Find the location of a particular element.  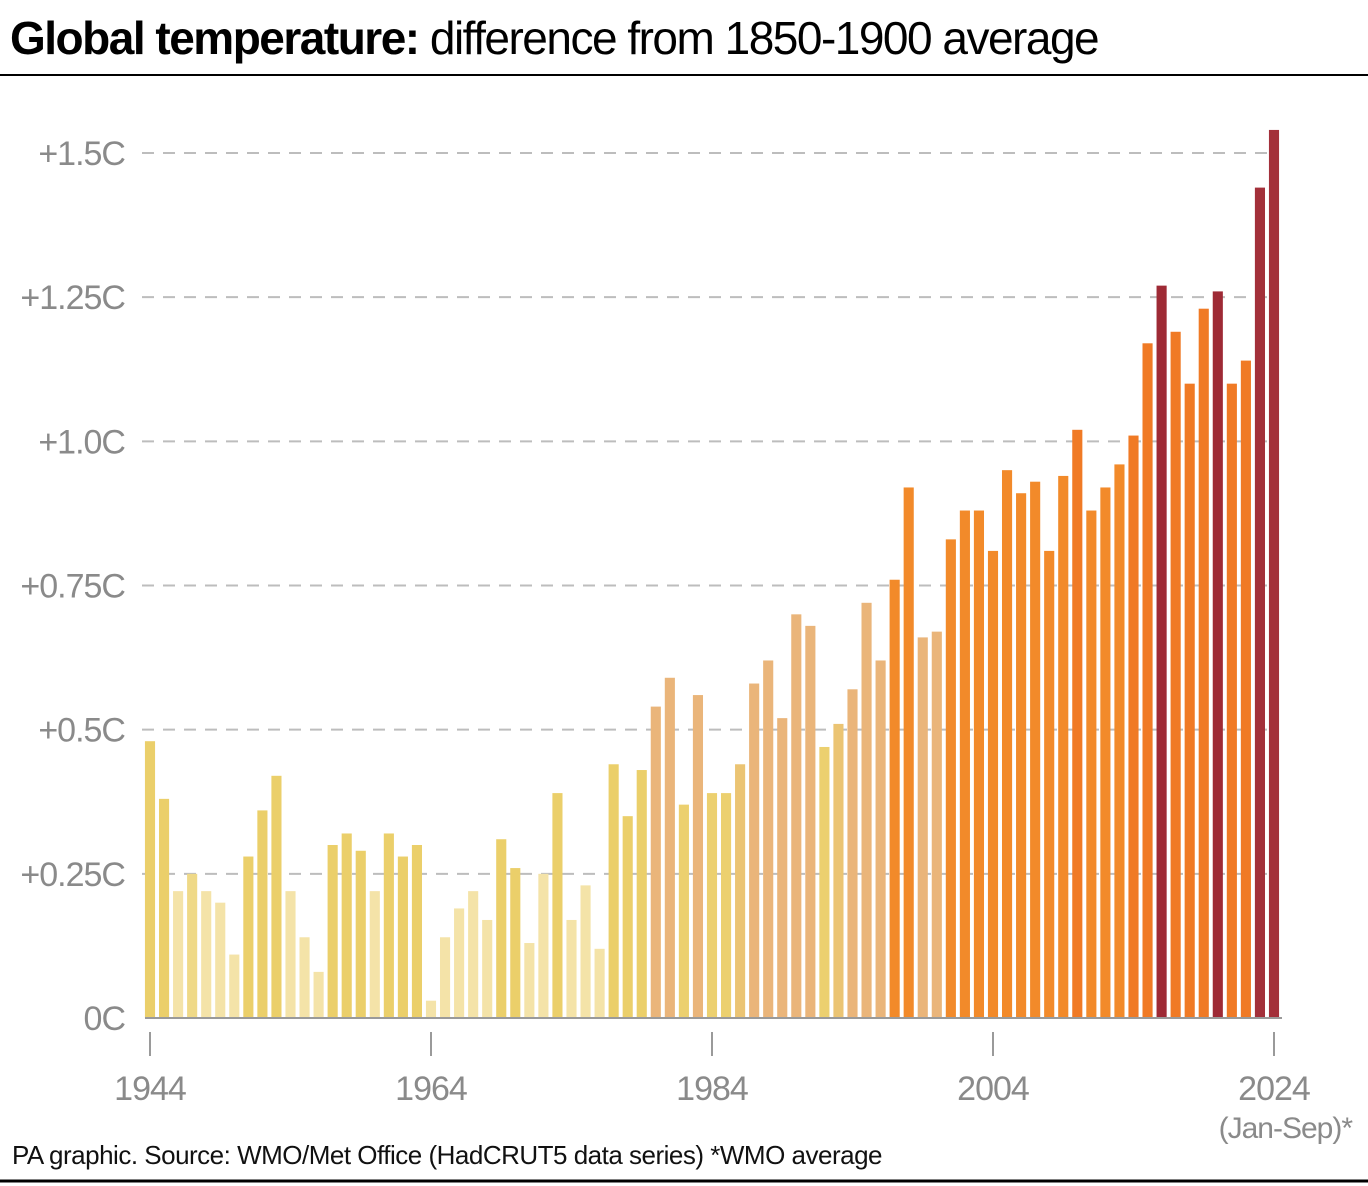

x-note: (Jan-Sep)* is located at coordinates (1286, 1128).